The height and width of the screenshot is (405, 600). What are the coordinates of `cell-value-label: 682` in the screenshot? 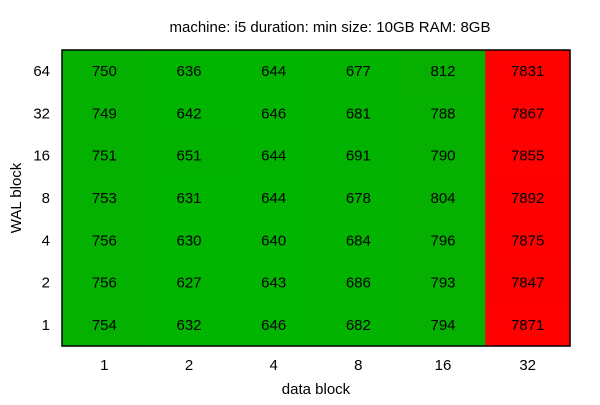 It's located at (358, 325).